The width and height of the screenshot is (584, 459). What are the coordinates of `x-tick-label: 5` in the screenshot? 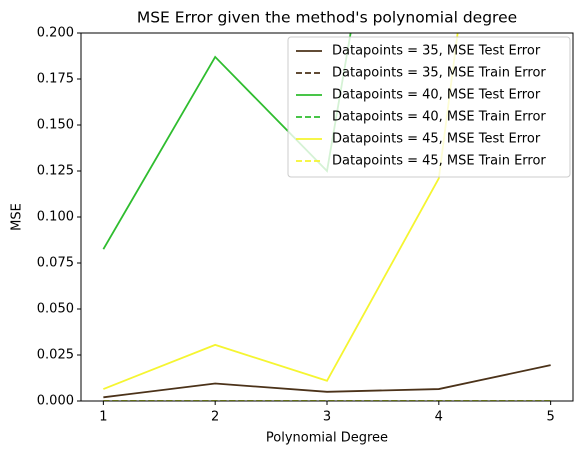 It's located at (550, 417).